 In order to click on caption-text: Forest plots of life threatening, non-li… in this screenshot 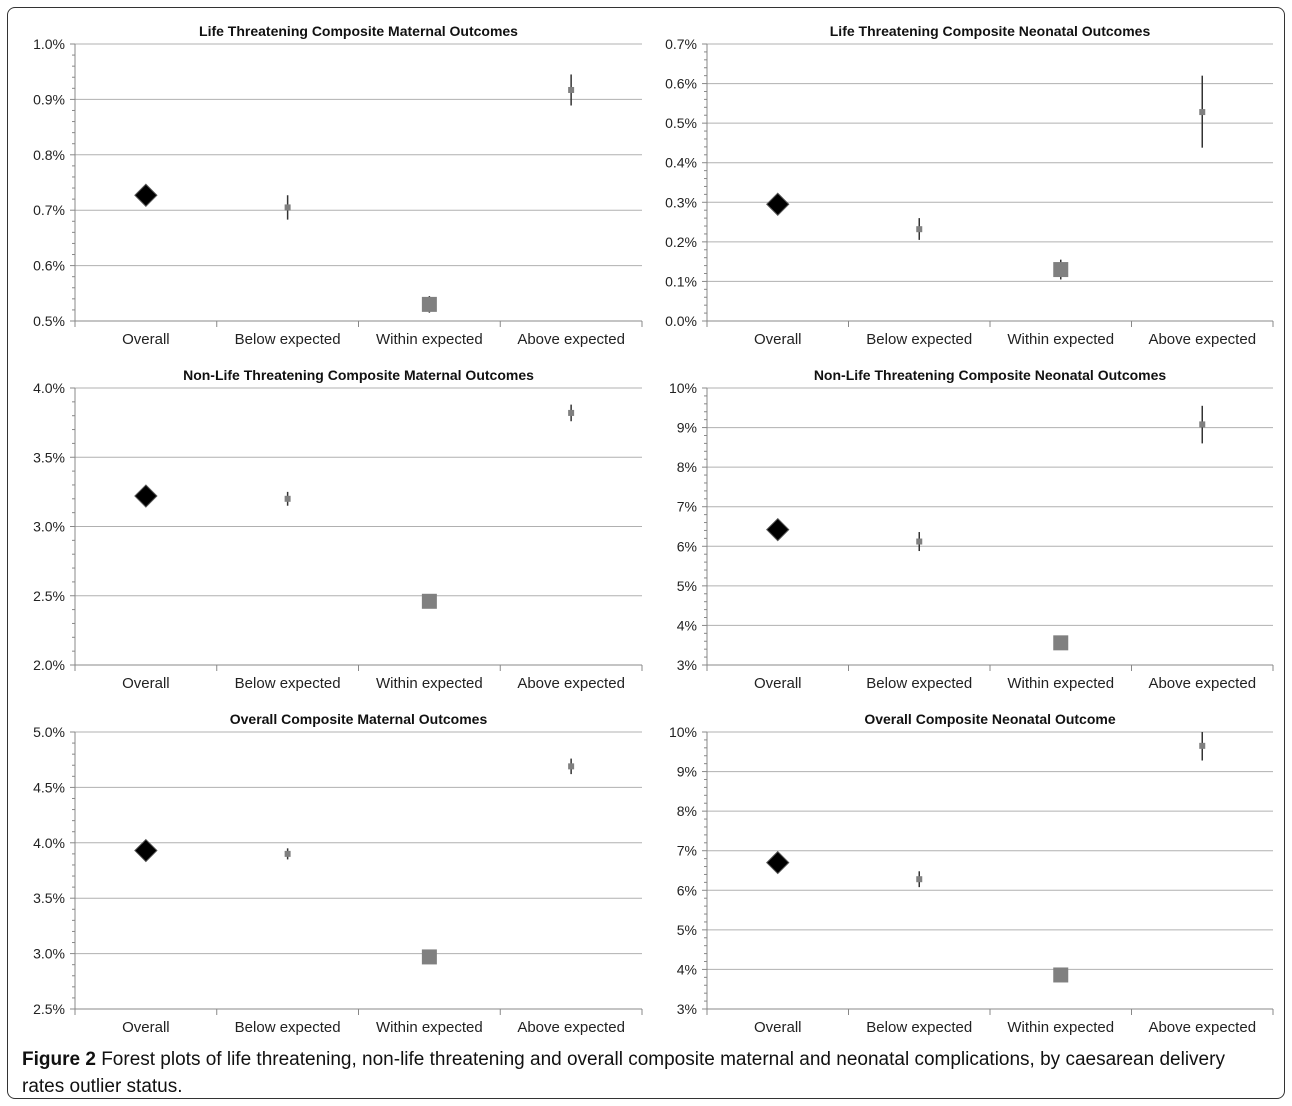, I will do `click(623, 1073)`.